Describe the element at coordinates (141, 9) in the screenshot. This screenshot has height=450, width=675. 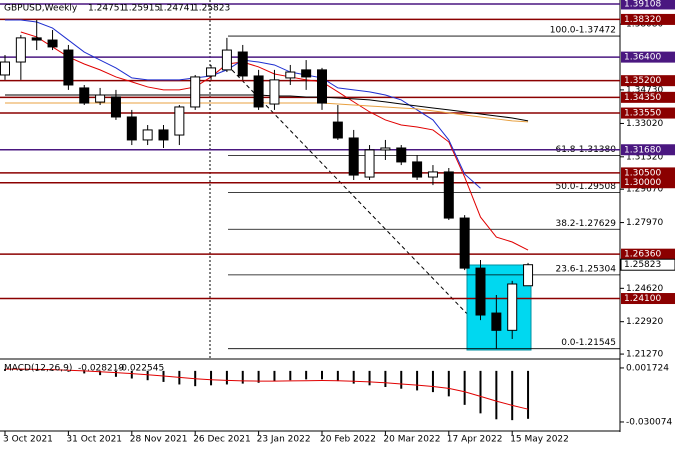
I see `ohlc-high: 1.25915` at that location.